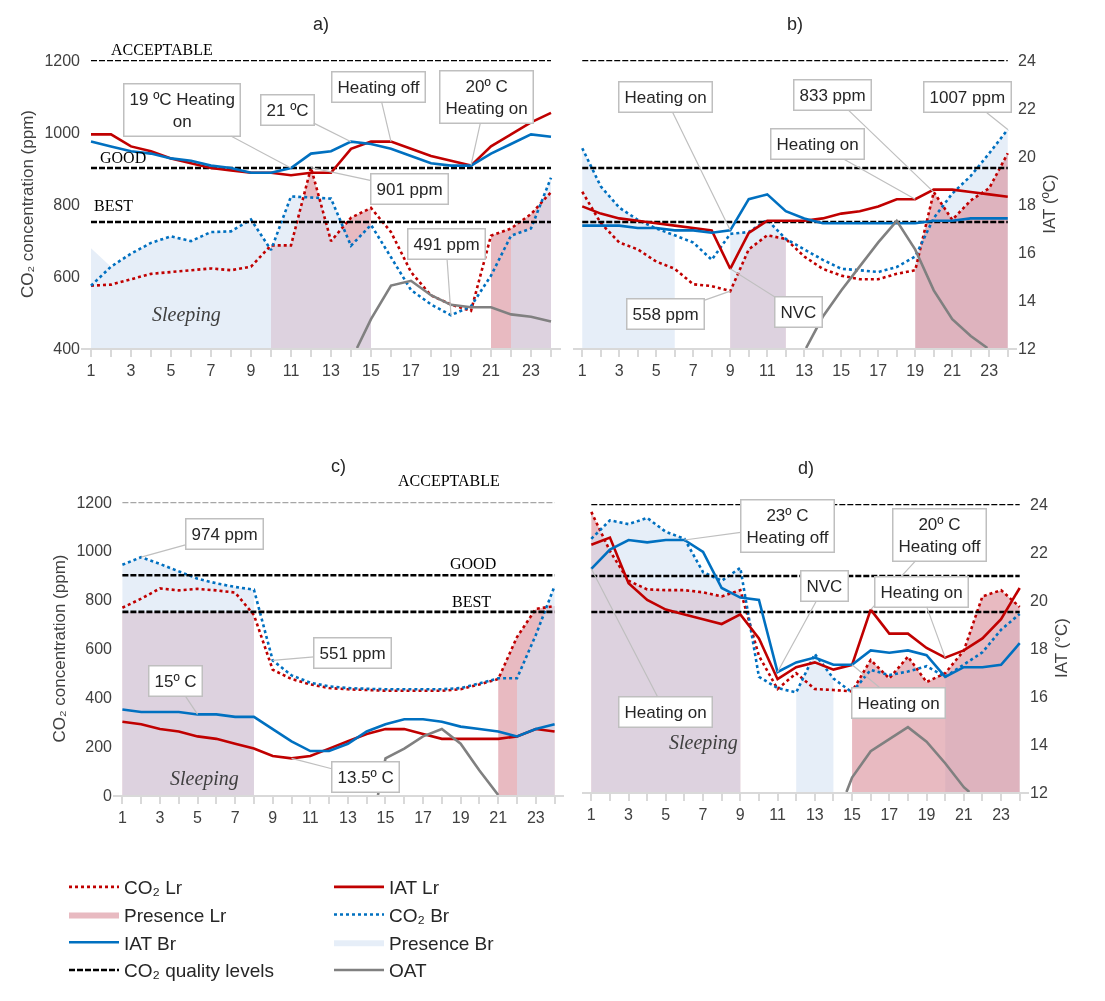 The width and height of the screenshot is (1105, 1001). Describe the element at coordinates (150, 943) in the screenshot. I see `legend-label: IAT Br` at that location.